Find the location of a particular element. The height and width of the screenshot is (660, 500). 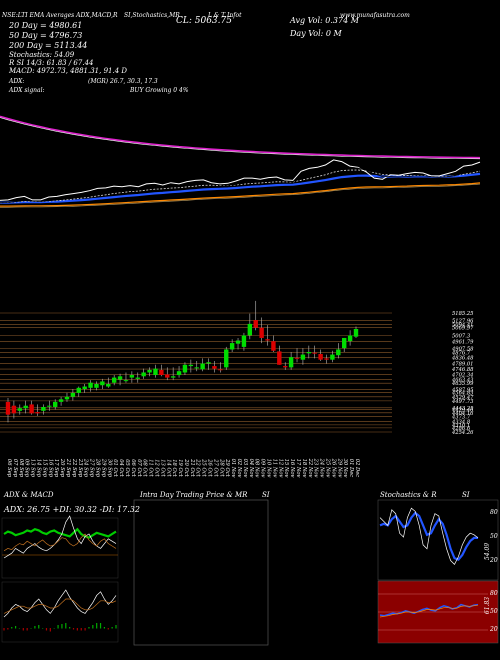

date-tick-label: 15 Nov is located at coordinates (286, 468).